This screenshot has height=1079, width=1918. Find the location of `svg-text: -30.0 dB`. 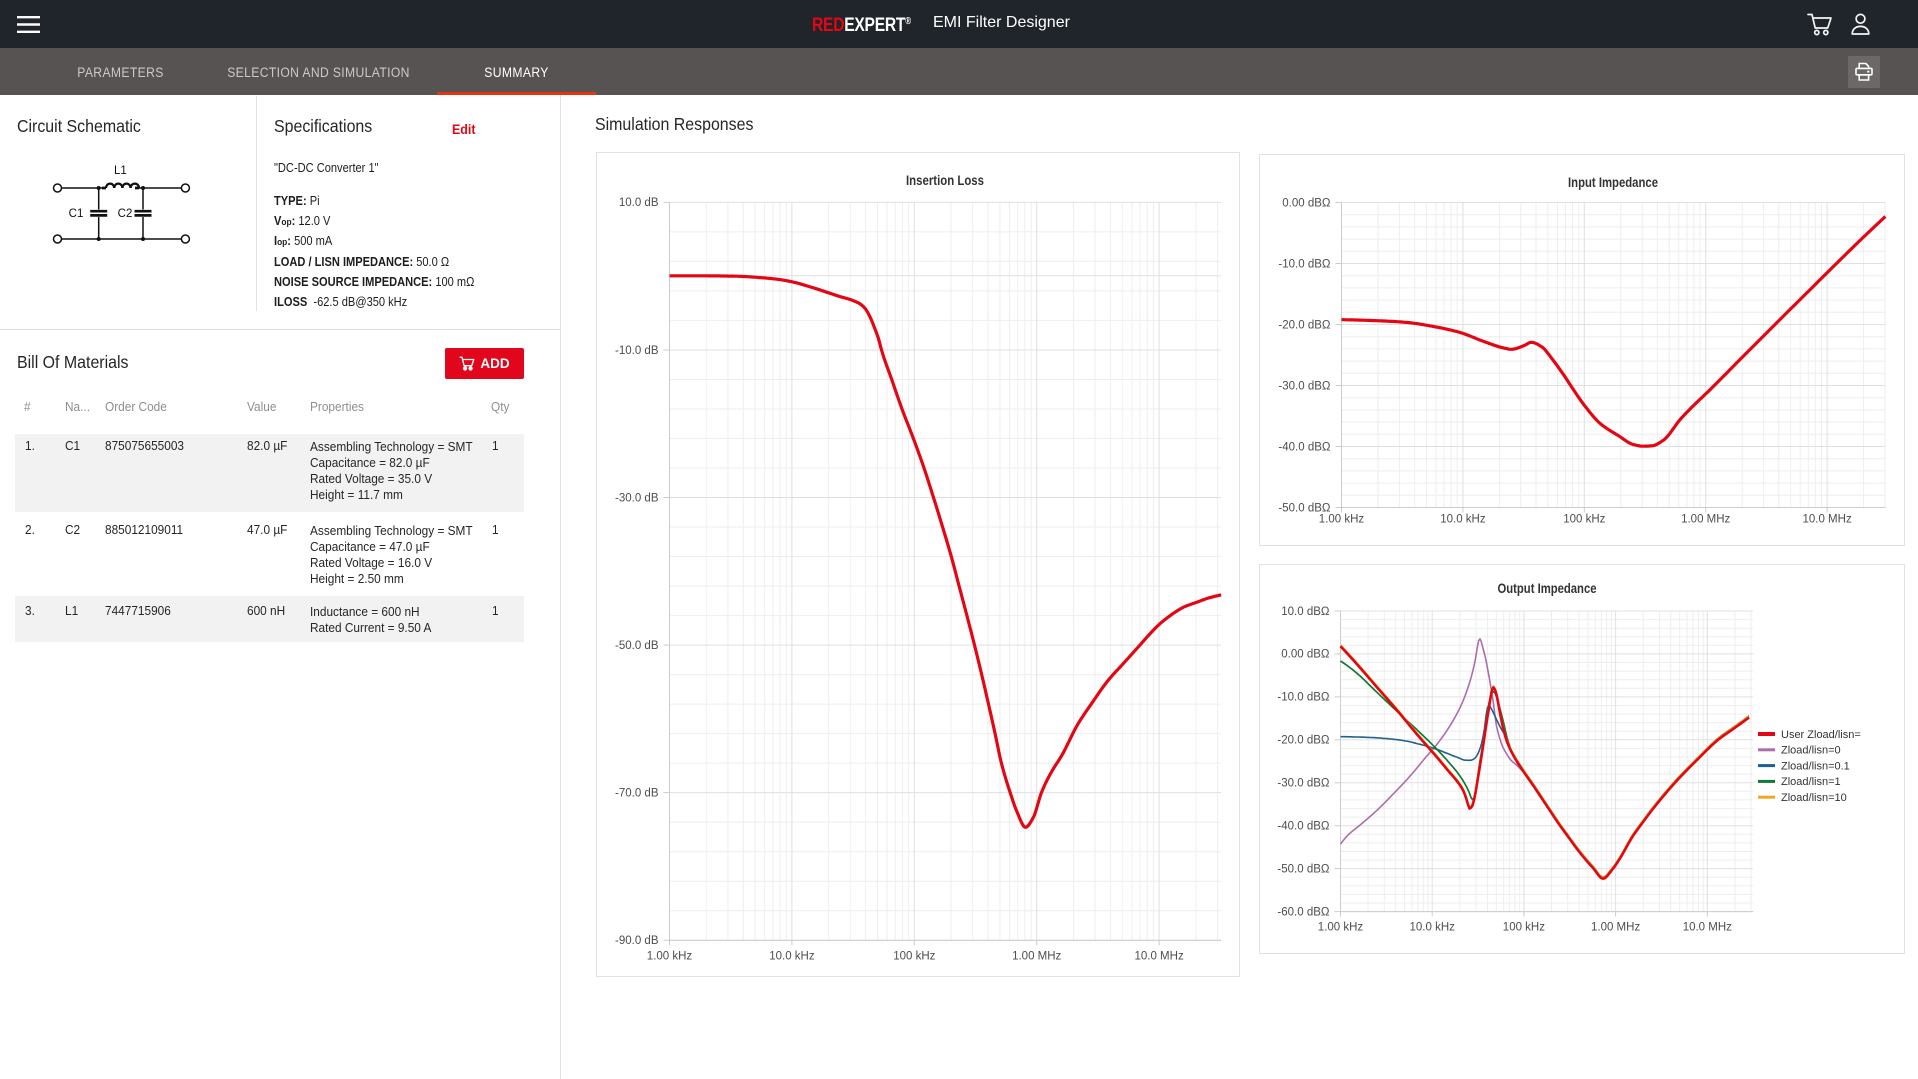

svg-text: -30.0 dB is located at coordinates (637, 498).